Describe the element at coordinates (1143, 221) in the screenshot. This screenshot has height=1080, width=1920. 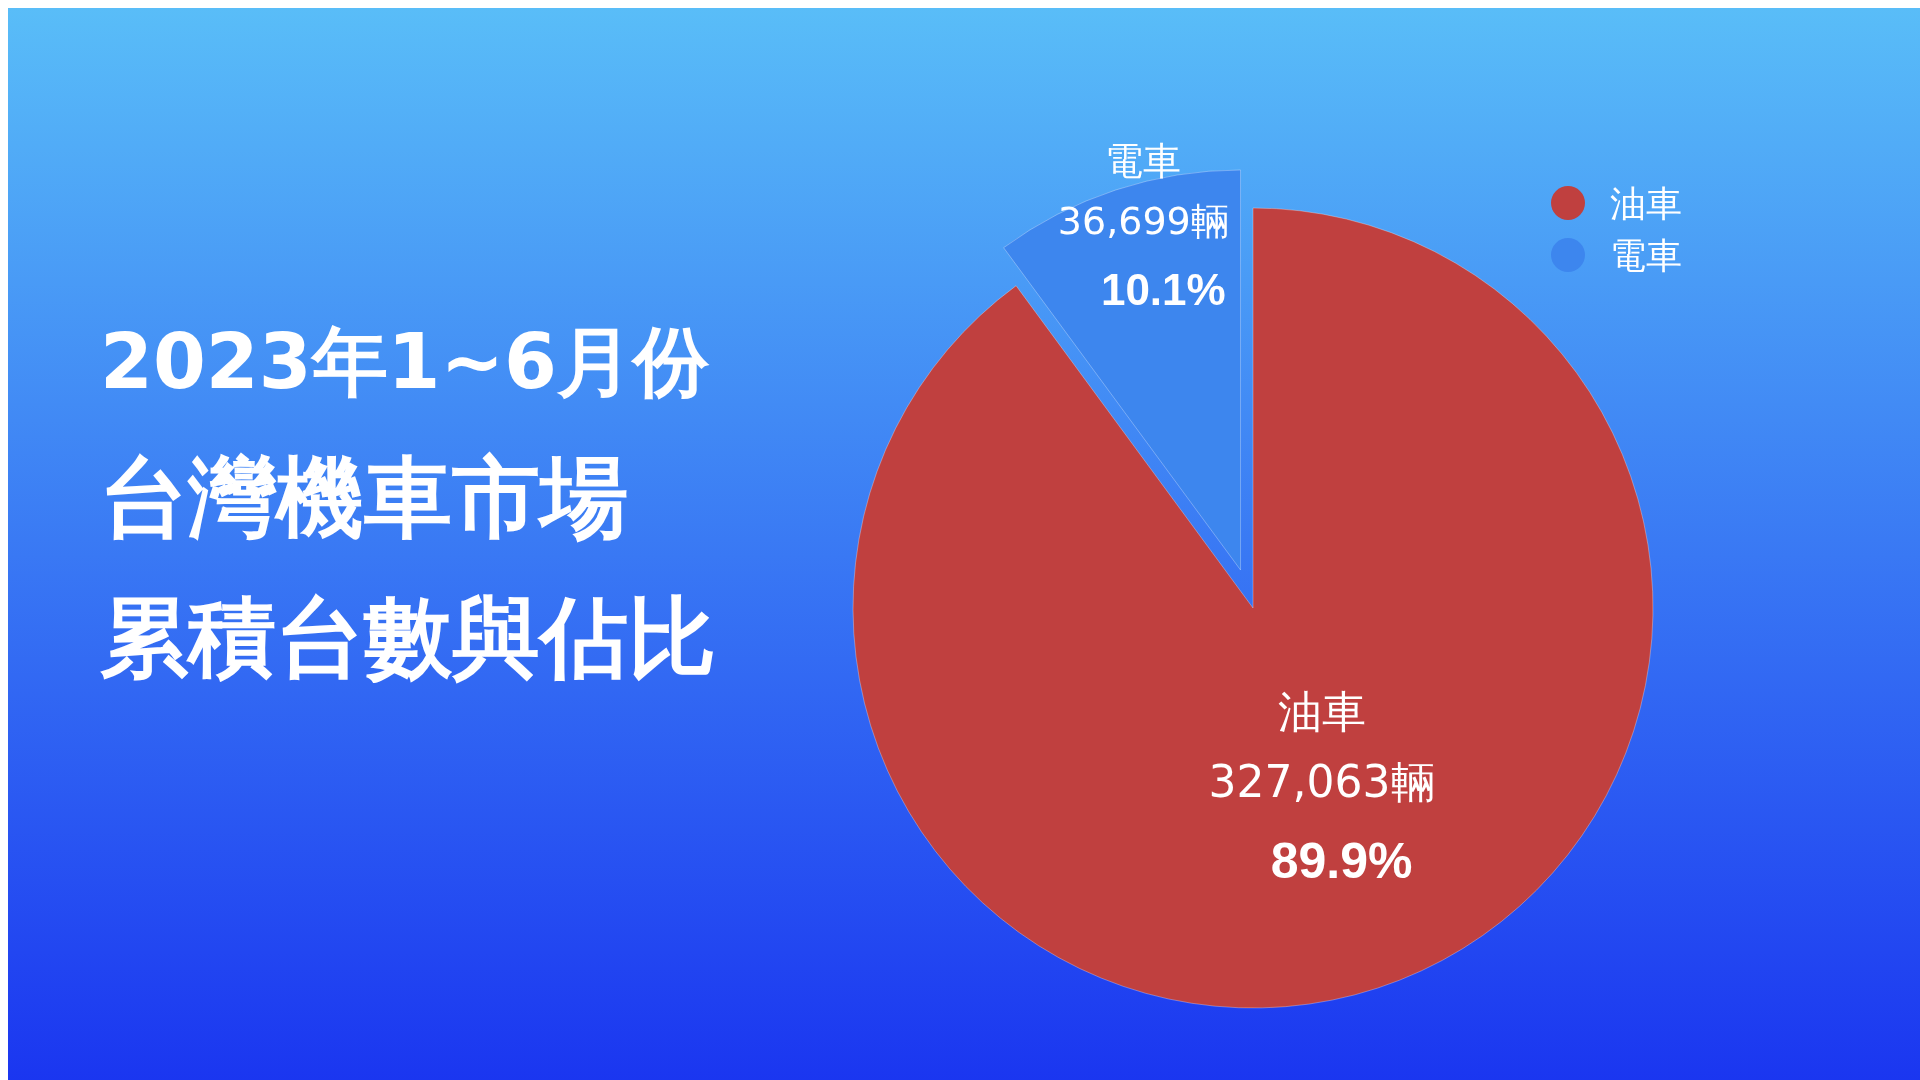
I see `data-label: 36,699輛` at that location.